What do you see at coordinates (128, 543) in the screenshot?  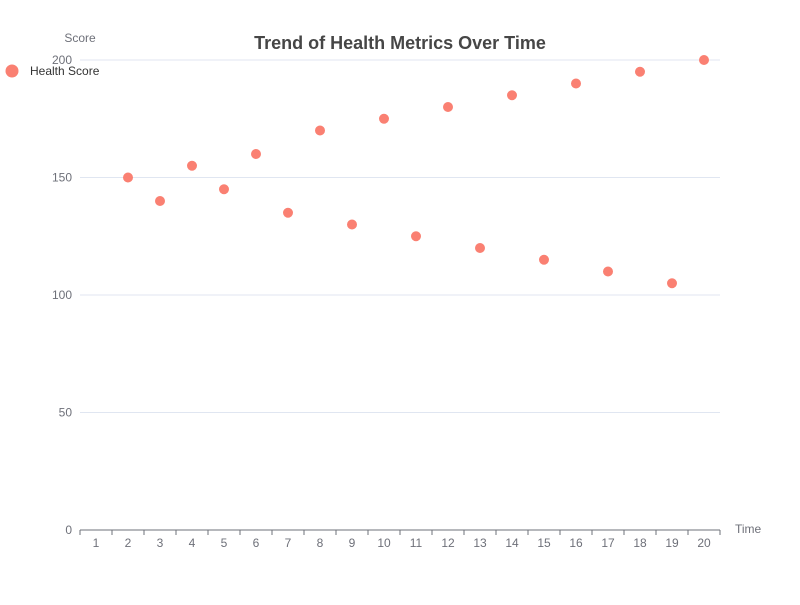 I see `x-tick-label: 2` at bounding box center [128, 543].